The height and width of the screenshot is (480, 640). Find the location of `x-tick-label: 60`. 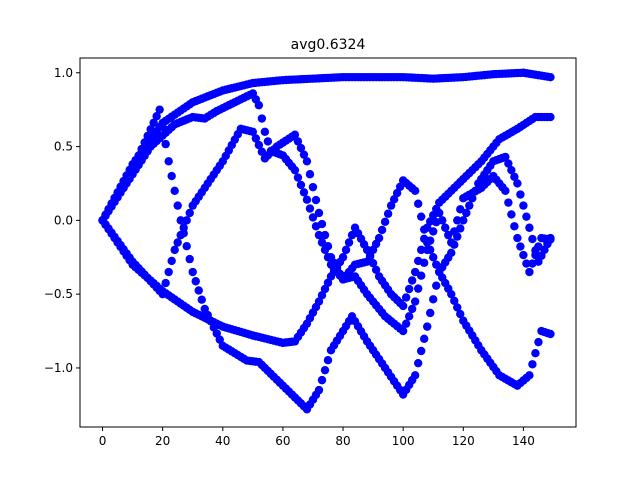

x-tick-label: 60 is located at coordinates (282, 441).